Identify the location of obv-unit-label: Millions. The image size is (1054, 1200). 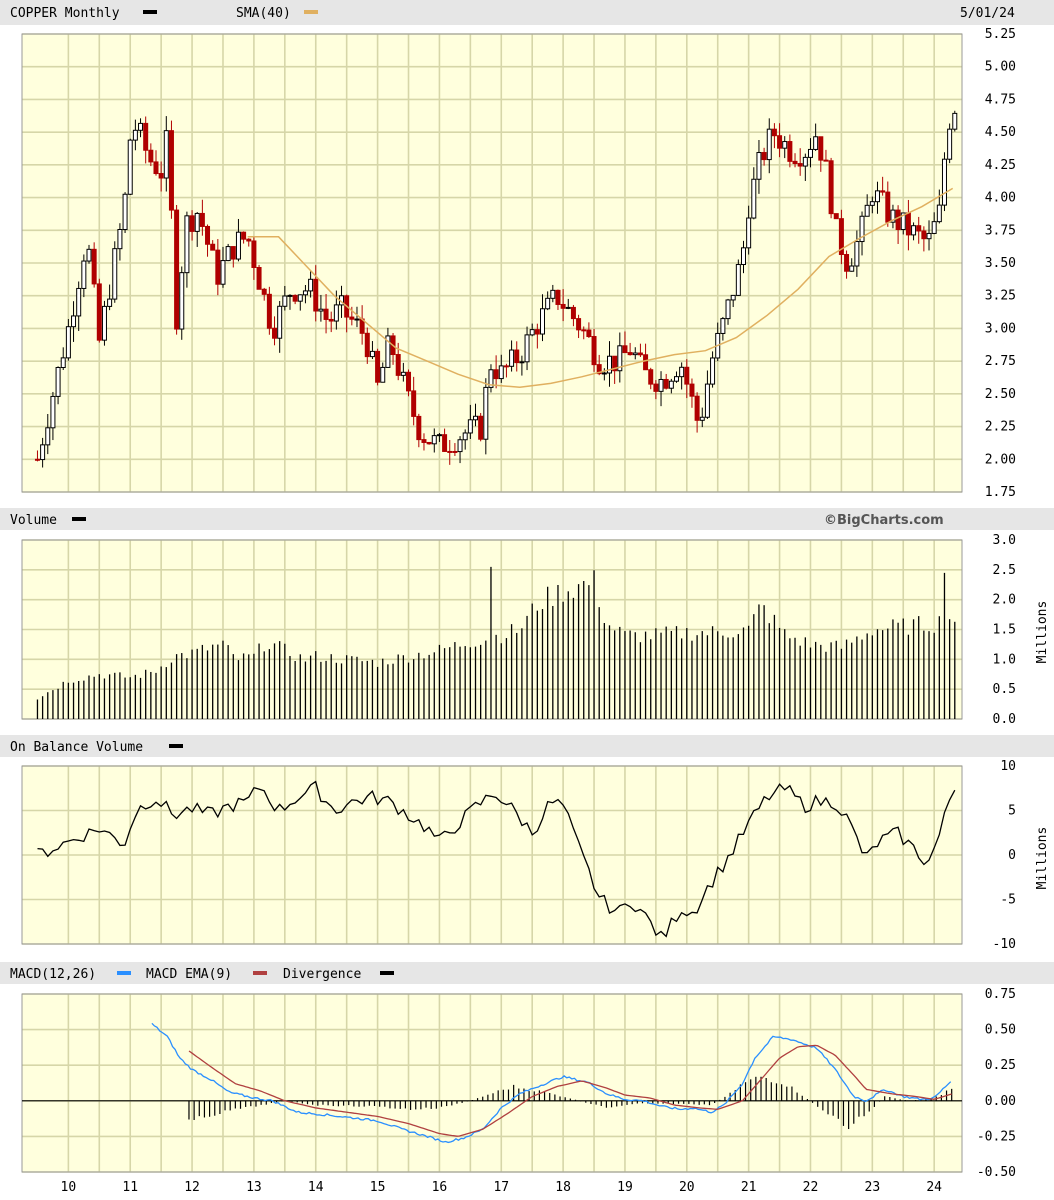
(1042, 858).